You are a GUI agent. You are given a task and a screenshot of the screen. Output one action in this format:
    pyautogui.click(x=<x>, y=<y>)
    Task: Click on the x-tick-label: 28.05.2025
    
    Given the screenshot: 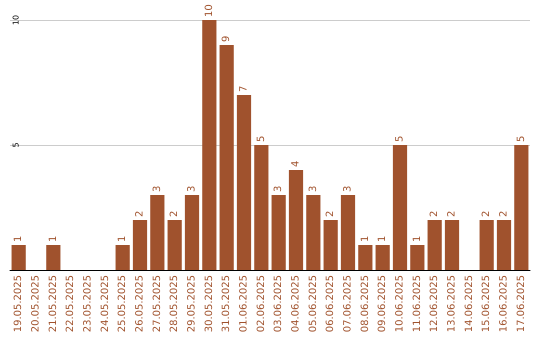 What is the action you would take?
    pyautogui.click(x=174, y=303)
    